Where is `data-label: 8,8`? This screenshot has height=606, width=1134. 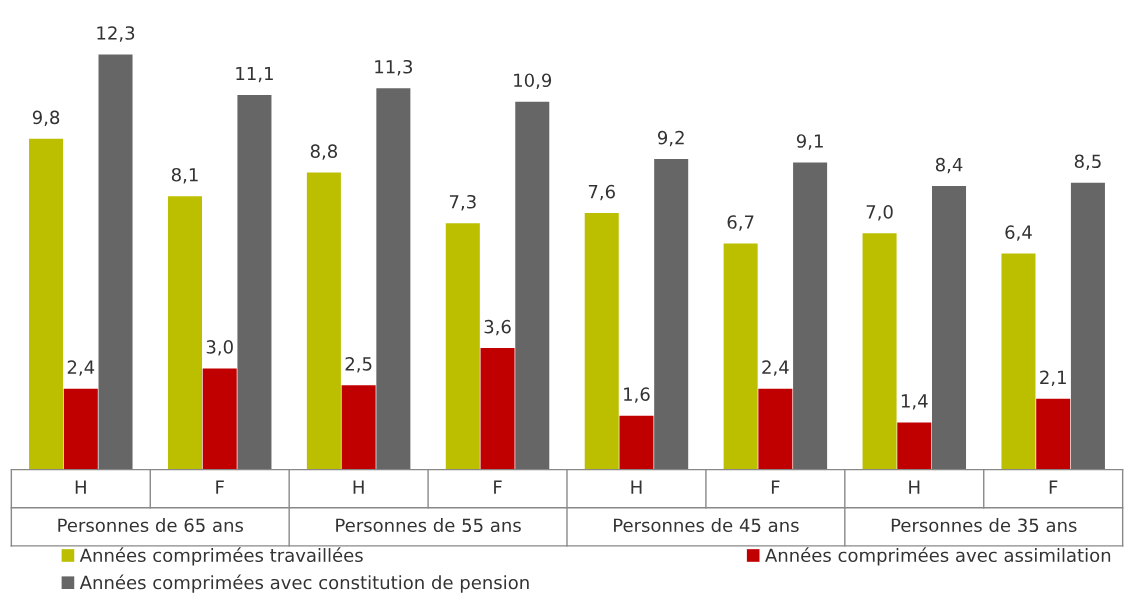
data-label: 8,8 is located at coordinates (324, 152).